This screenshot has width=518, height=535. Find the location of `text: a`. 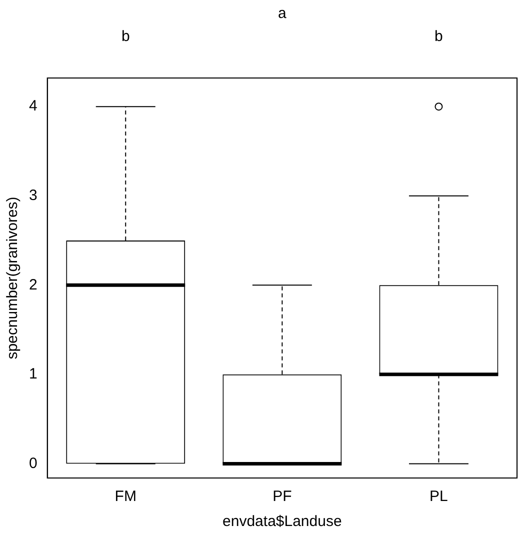

text: a is located at coordinates (282, 13).